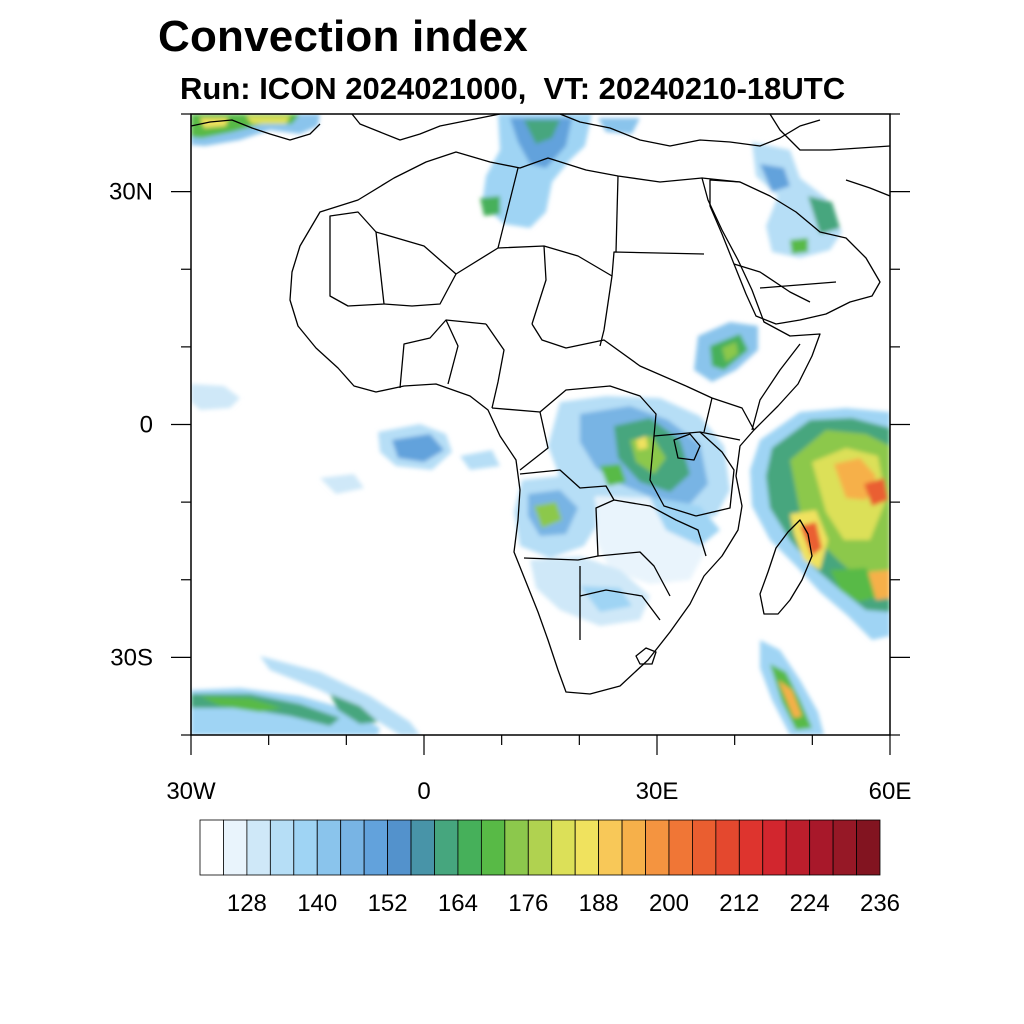 The height and width of the screenshot is (1024, 1024). What do you see at coordinates (880, 903) in the screenshot?
I see `colorbar-label: 236` at bounding box center [880, 903].